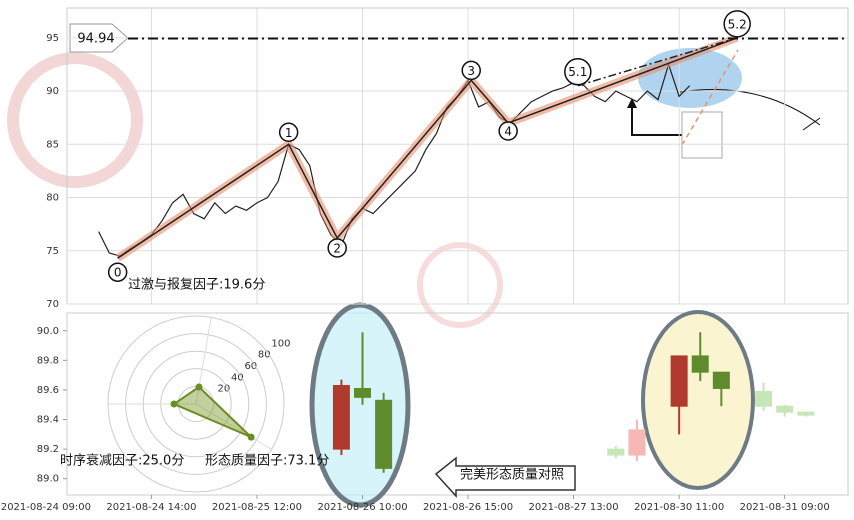 The image size is (854, 520). I want to click on y-tick-label: 89.2, so click(48, 449).